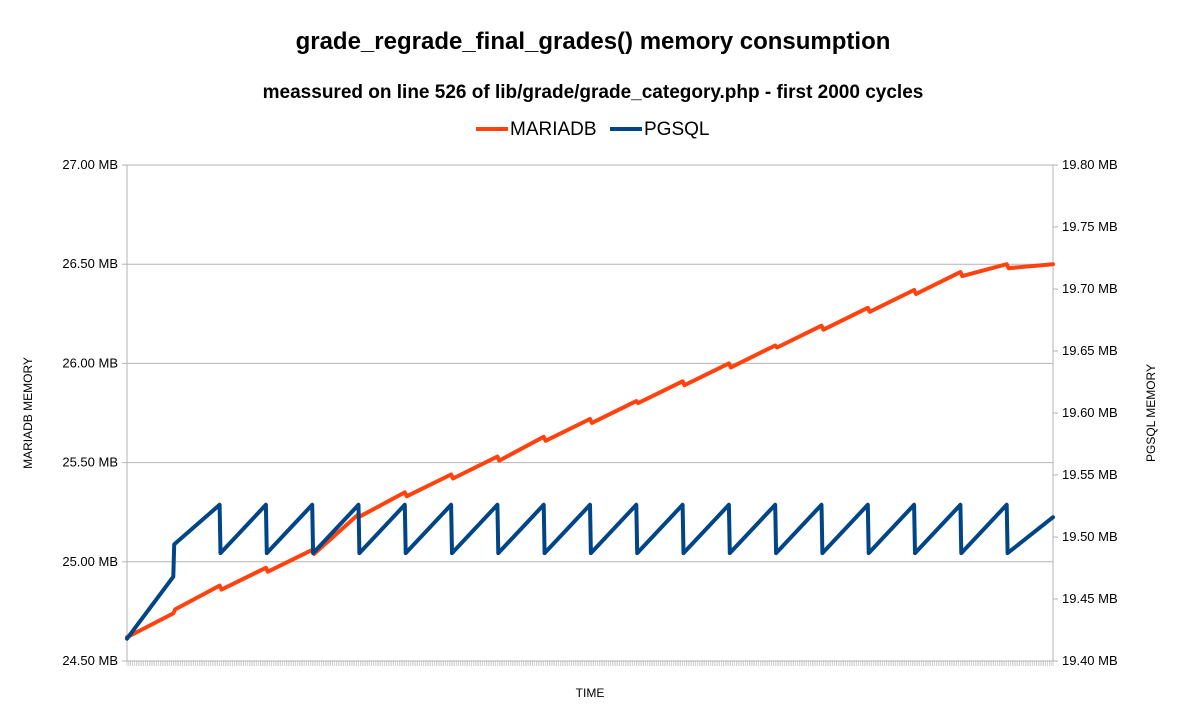 This screenshot has width=1187, height=720. I want to click on legend: MARIADB PGSQL, so click(592, 129).